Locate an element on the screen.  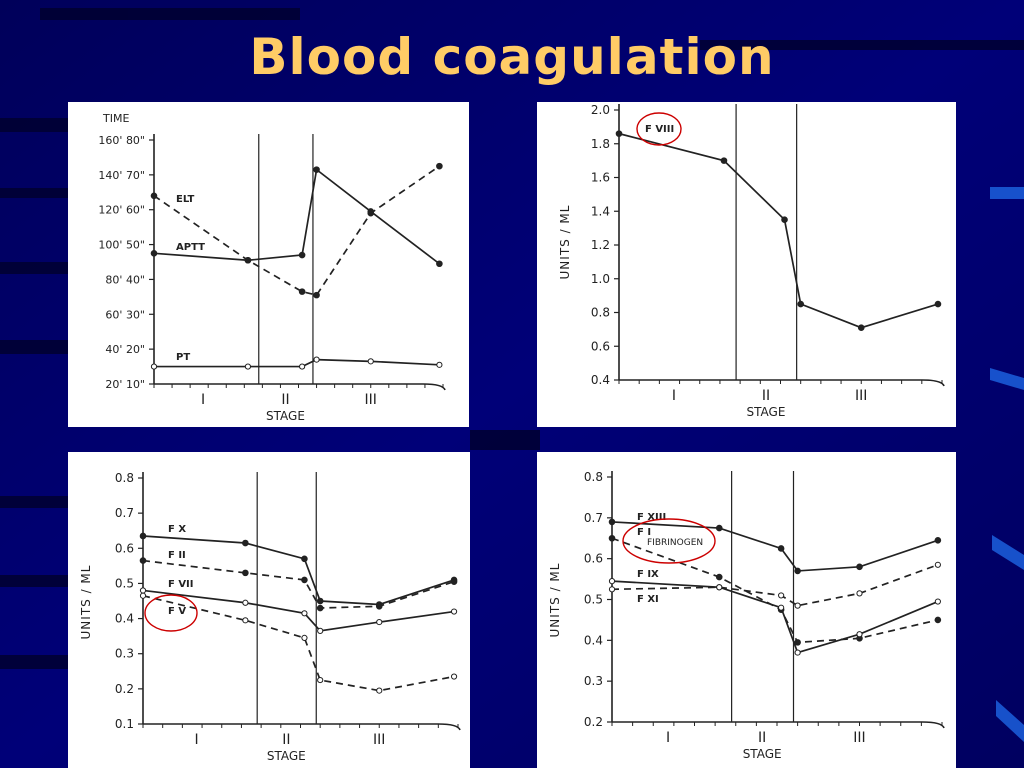
series-line-f-ix is located at coordinates (775, 617).